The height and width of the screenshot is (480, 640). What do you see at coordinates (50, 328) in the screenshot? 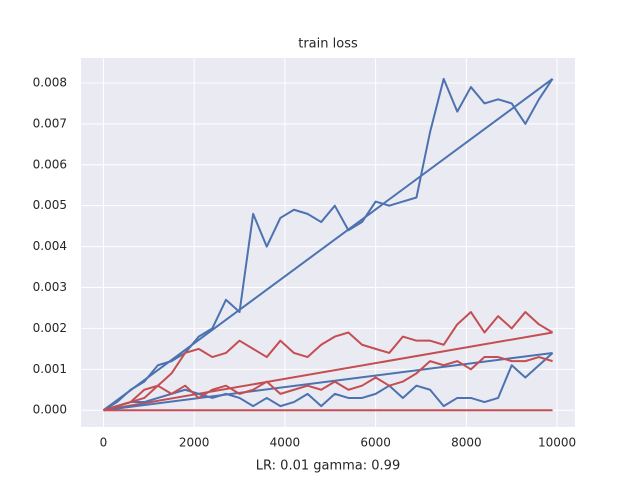
I see `y-tick-label: 0.002` at bounding box center [50, 328].